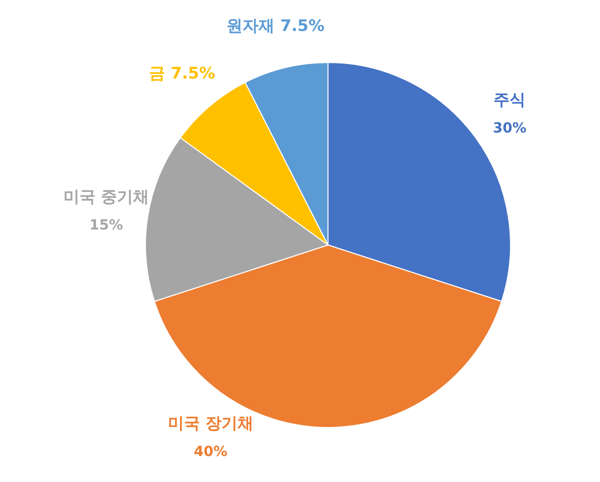 Image resolution: width=600 pixels, height=482 pixels. Describe the element at coordinates (106, 196) in the screenshot. I see `slice-label: 미국 중기채` at that location.